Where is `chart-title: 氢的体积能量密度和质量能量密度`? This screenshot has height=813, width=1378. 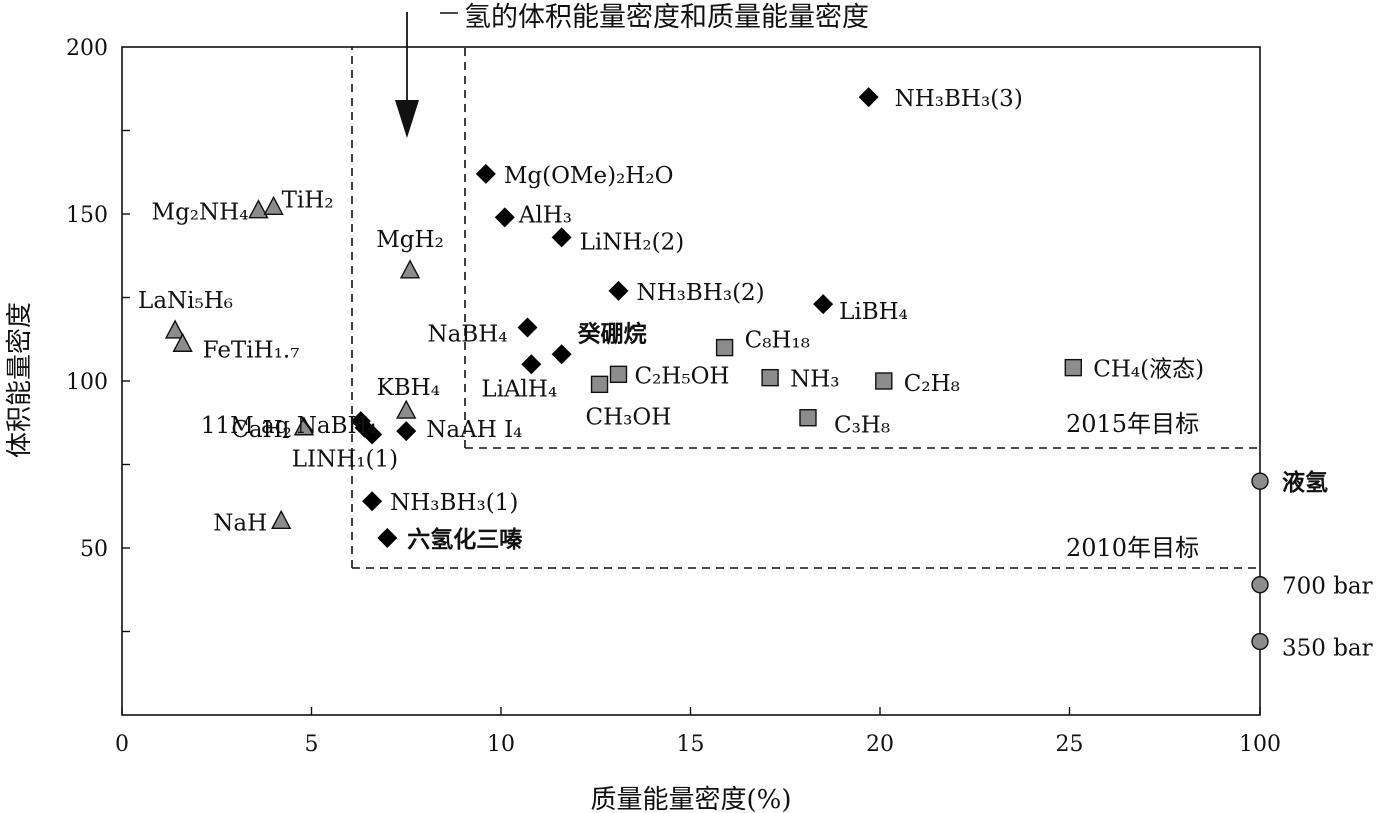
chart-title: 氢的体积能量密度和质量能量密度 is located at coordinates (666, 17).